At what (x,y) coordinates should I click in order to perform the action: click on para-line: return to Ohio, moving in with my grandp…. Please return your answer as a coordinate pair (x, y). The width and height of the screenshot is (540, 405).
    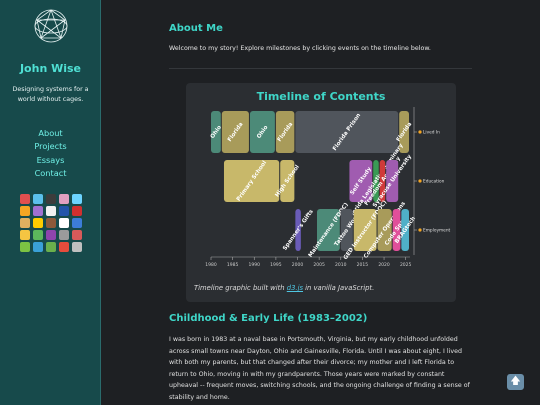
    Looking at the image, I should click on (307, 374).